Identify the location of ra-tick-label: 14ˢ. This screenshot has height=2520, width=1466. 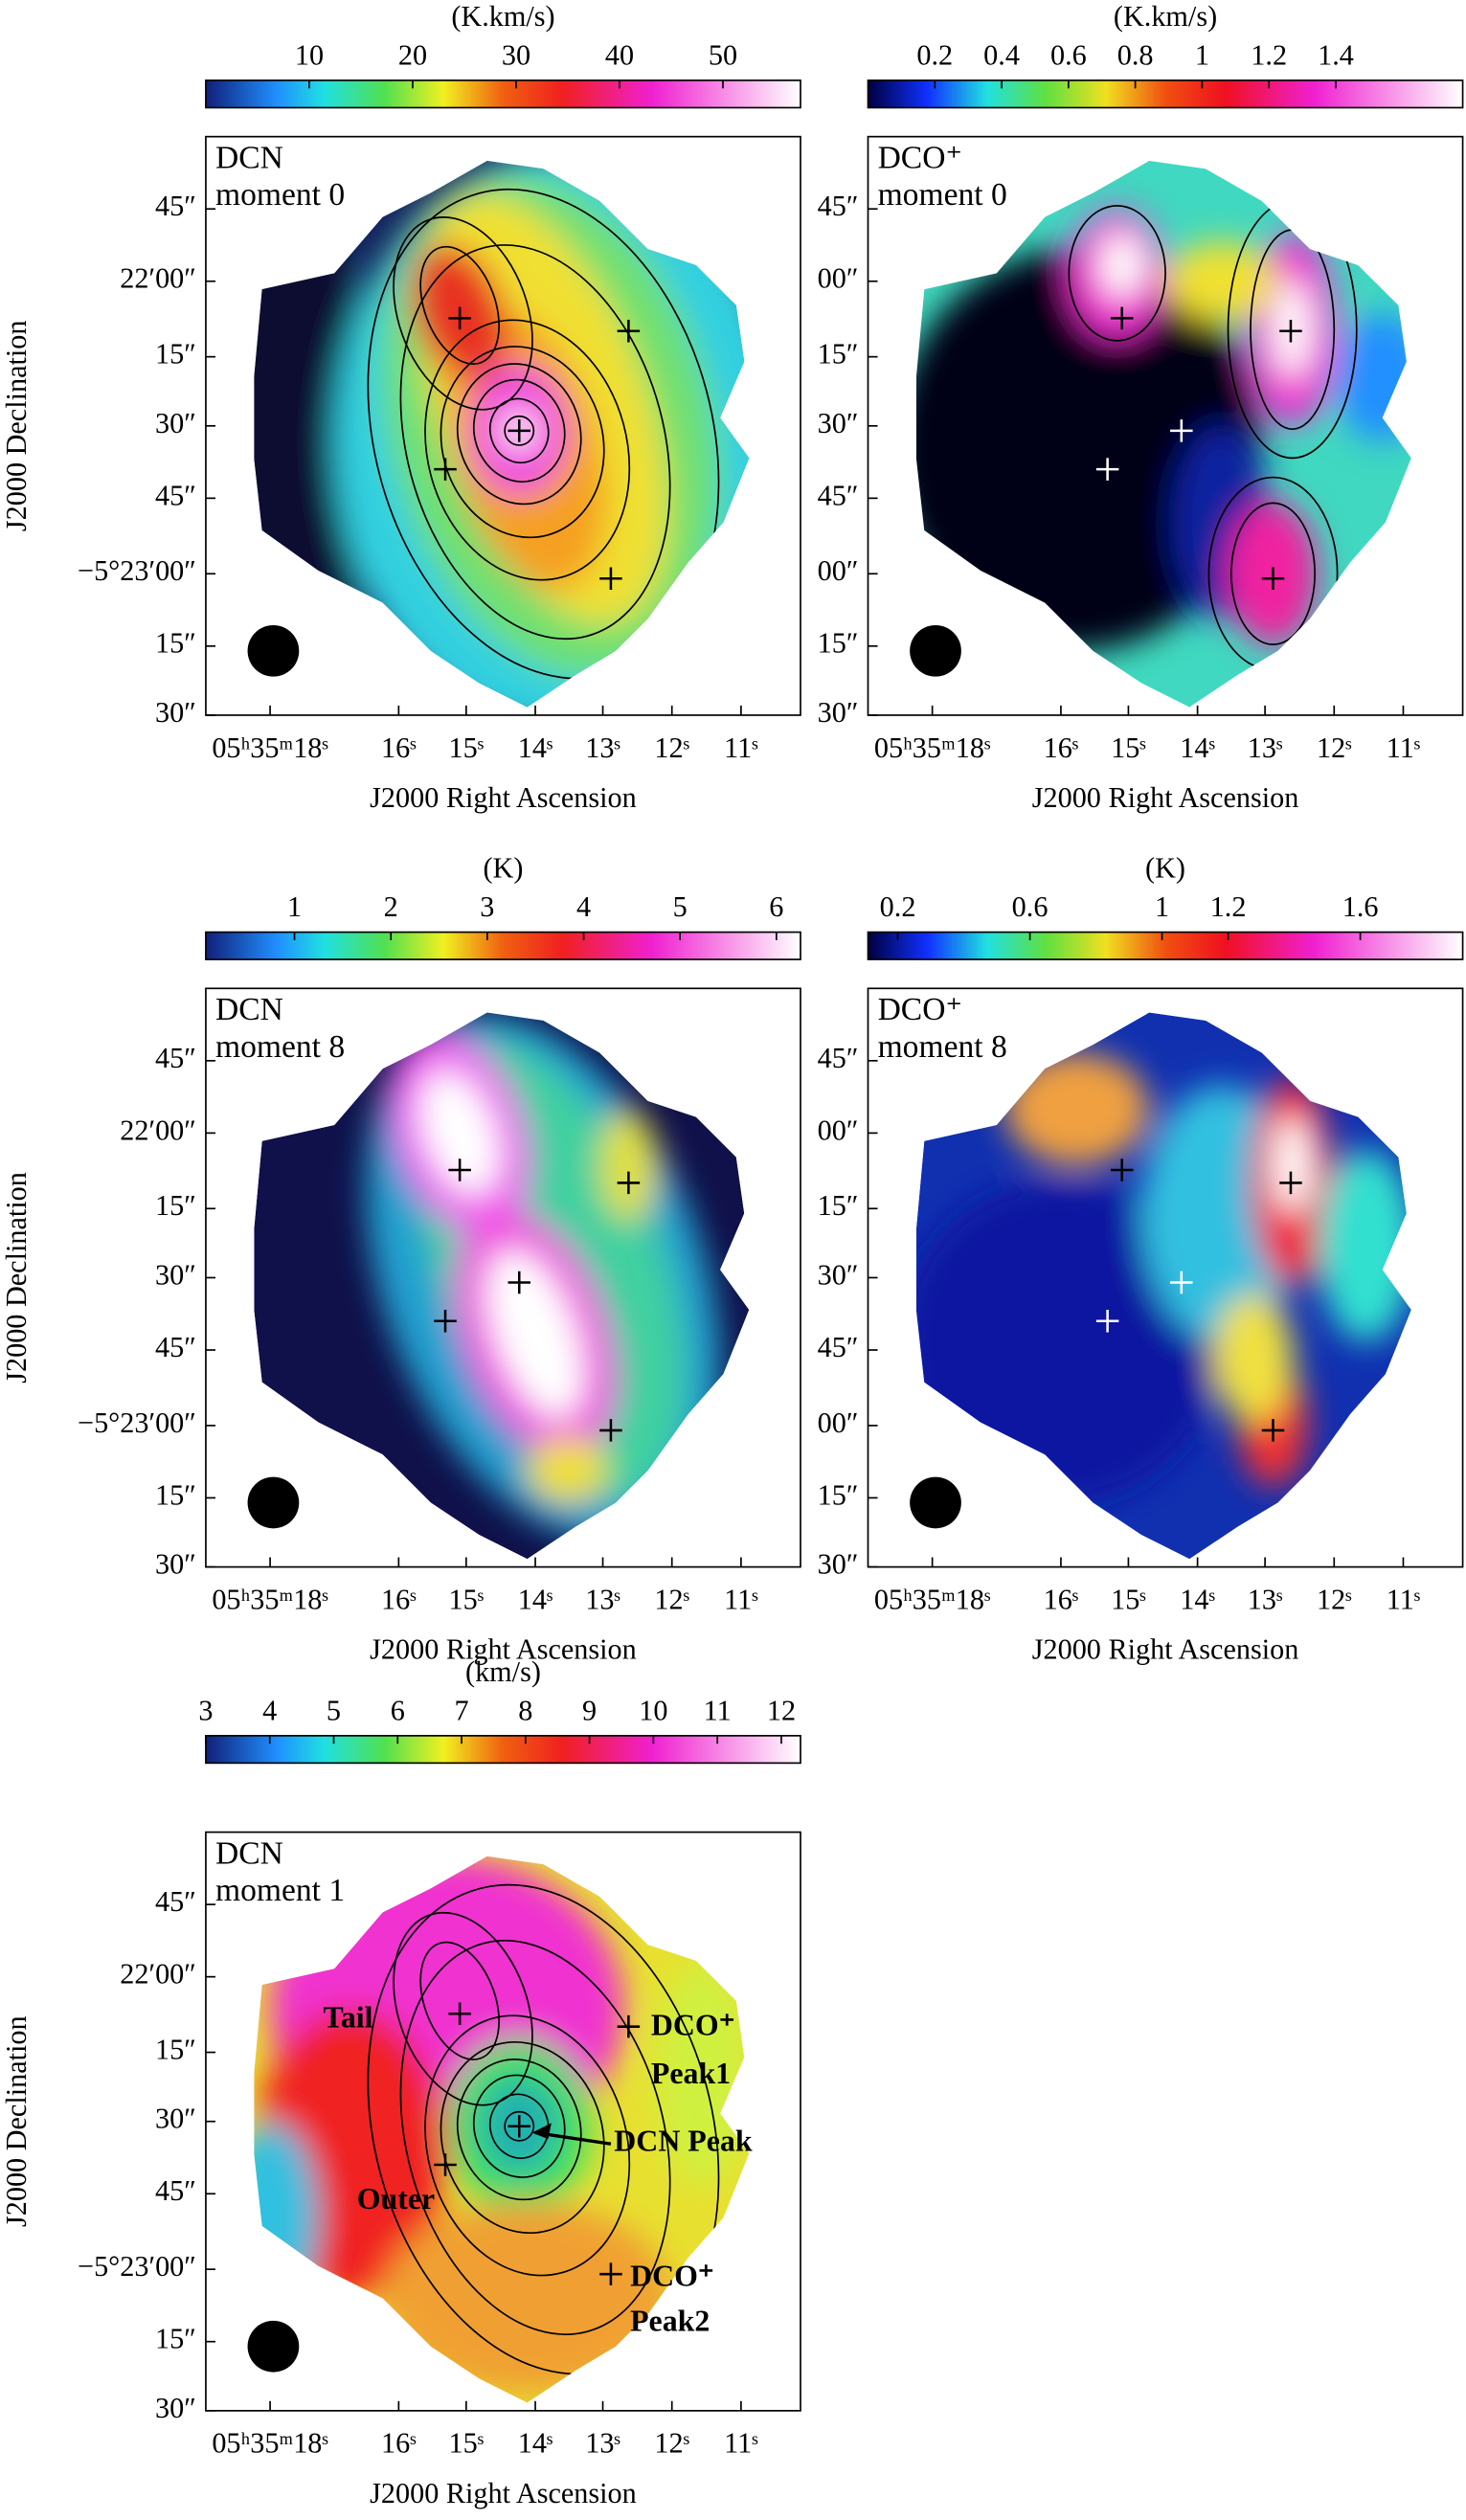
(535, 1599).